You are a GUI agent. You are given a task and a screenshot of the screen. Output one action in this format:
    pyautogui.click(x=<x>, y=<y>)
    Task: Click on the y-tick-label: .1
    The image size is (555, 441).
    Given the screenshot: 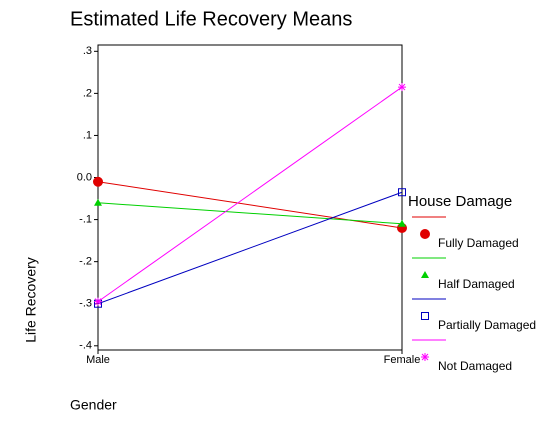 What is the action you would take?
    pyautogui.click(x=87, y=135)
    